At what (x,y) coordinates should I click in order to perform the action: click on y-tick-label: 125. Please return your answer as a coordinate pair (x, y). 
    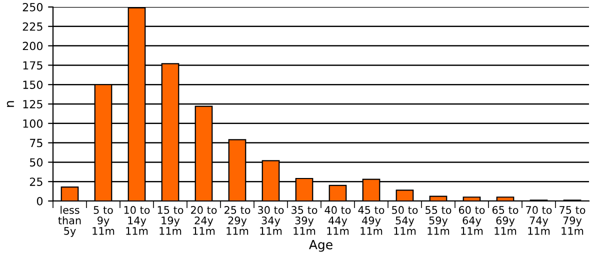
    Looking at the image, I should click on (32, 104).